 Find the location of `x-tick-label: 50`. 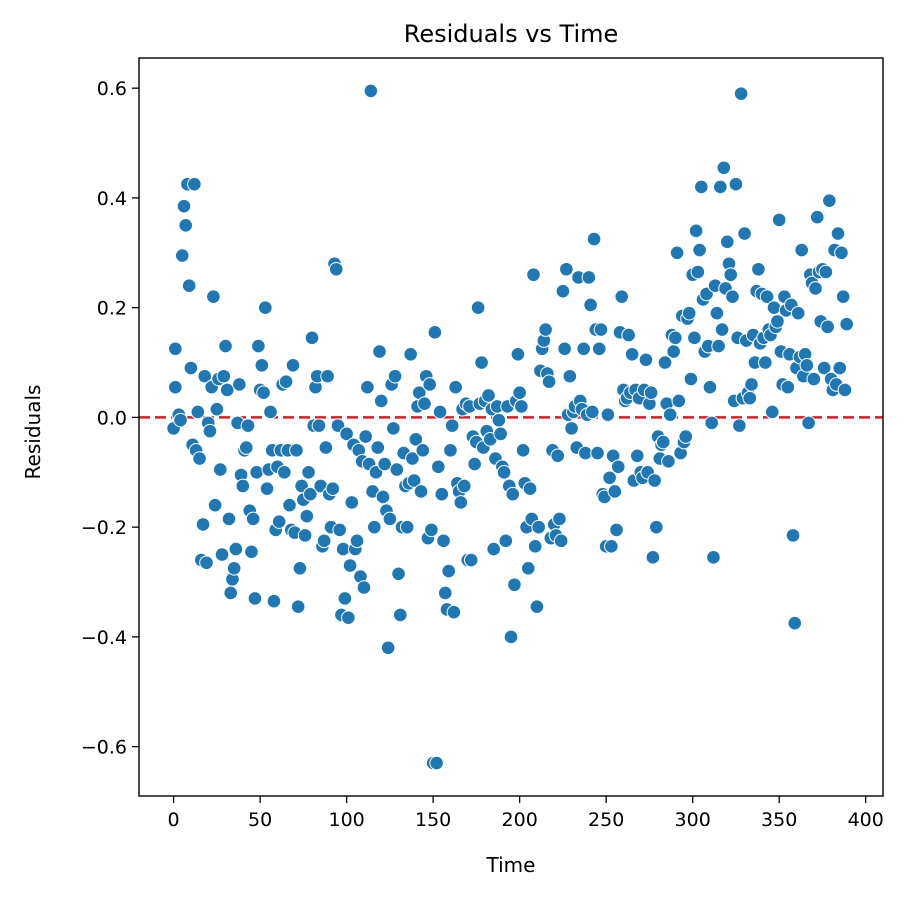

x-tick-label: 50 is located at coordinates (260, 820).